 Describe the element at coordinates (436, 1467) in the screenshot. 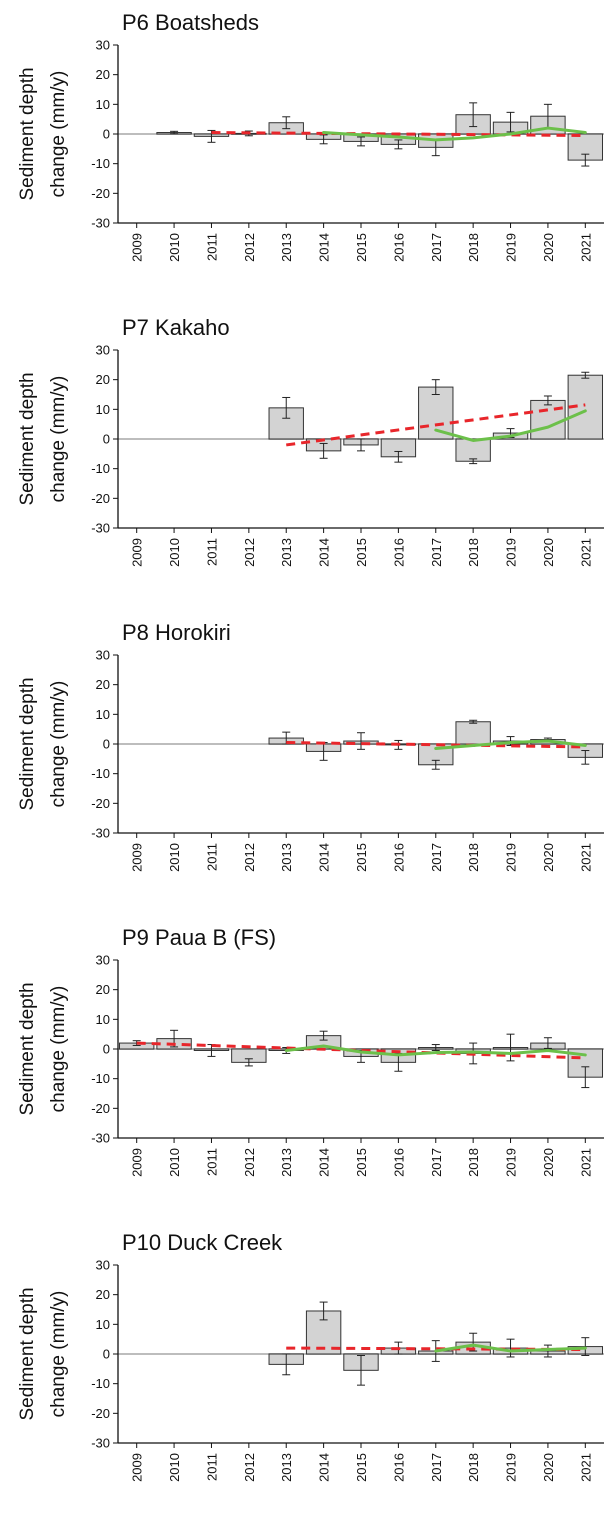

I see `x-tick-label: 2017` at that location.